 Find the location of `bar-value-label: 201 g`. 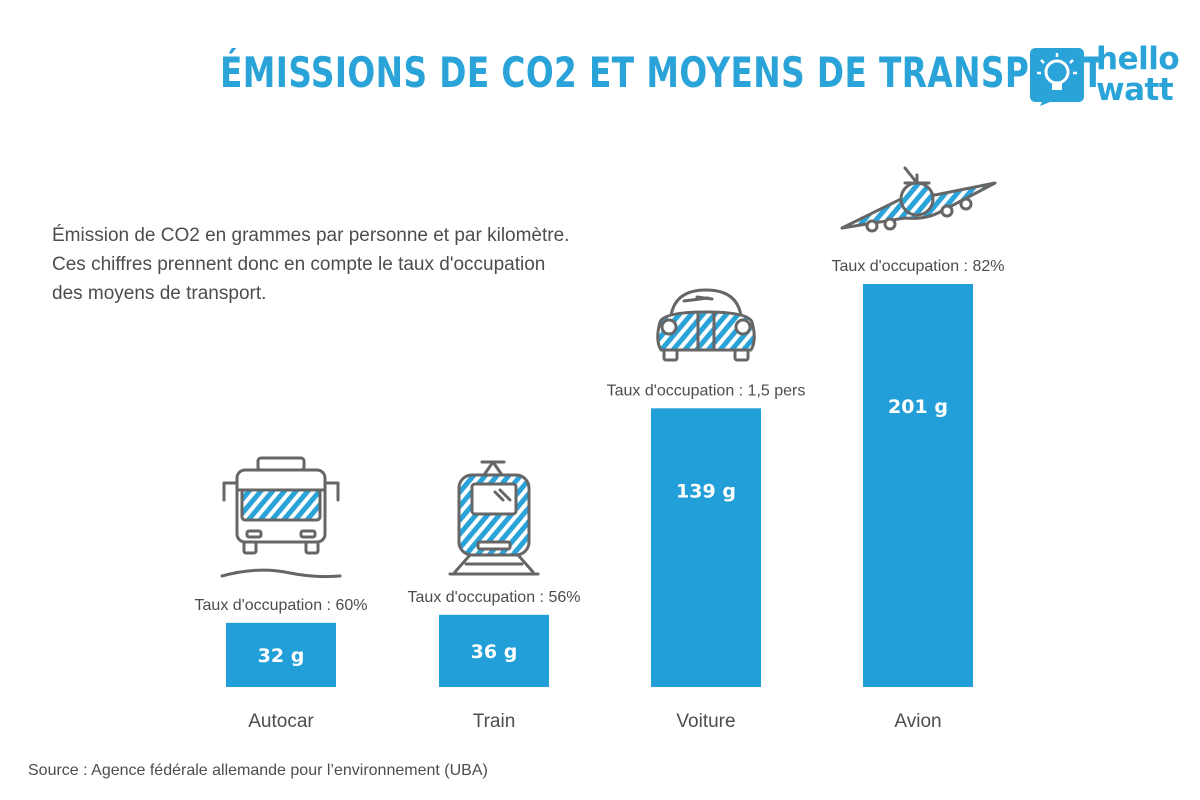

bar-value-label: 201 g is located at coordinates (918, 407).